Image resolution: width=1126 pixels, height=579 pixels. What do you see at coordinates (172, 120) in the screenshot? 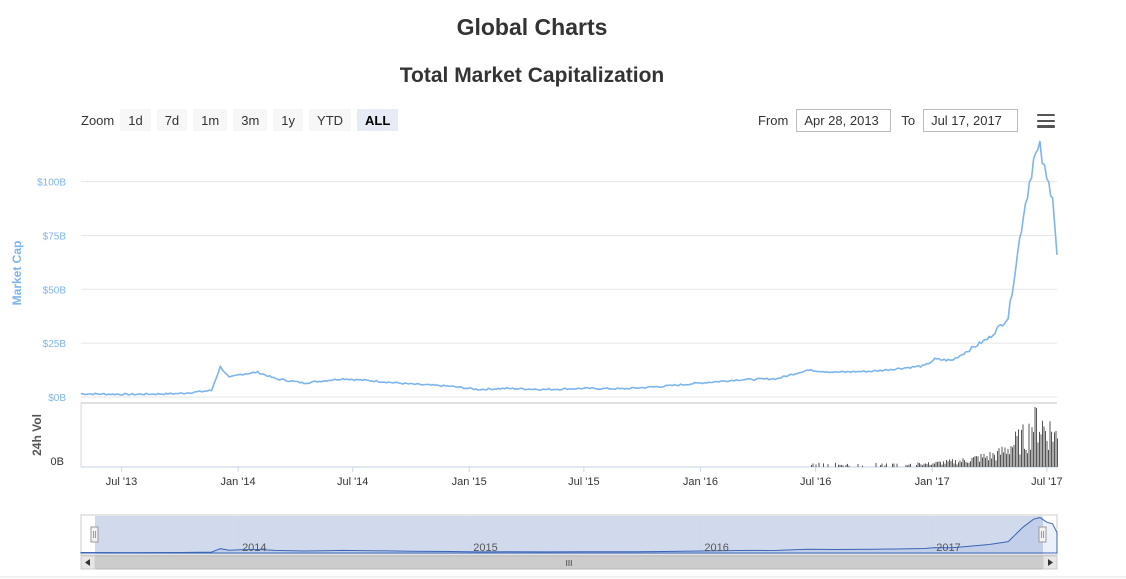
I see `zoom-7d-button: 7d` at bounding box center [172, 120].